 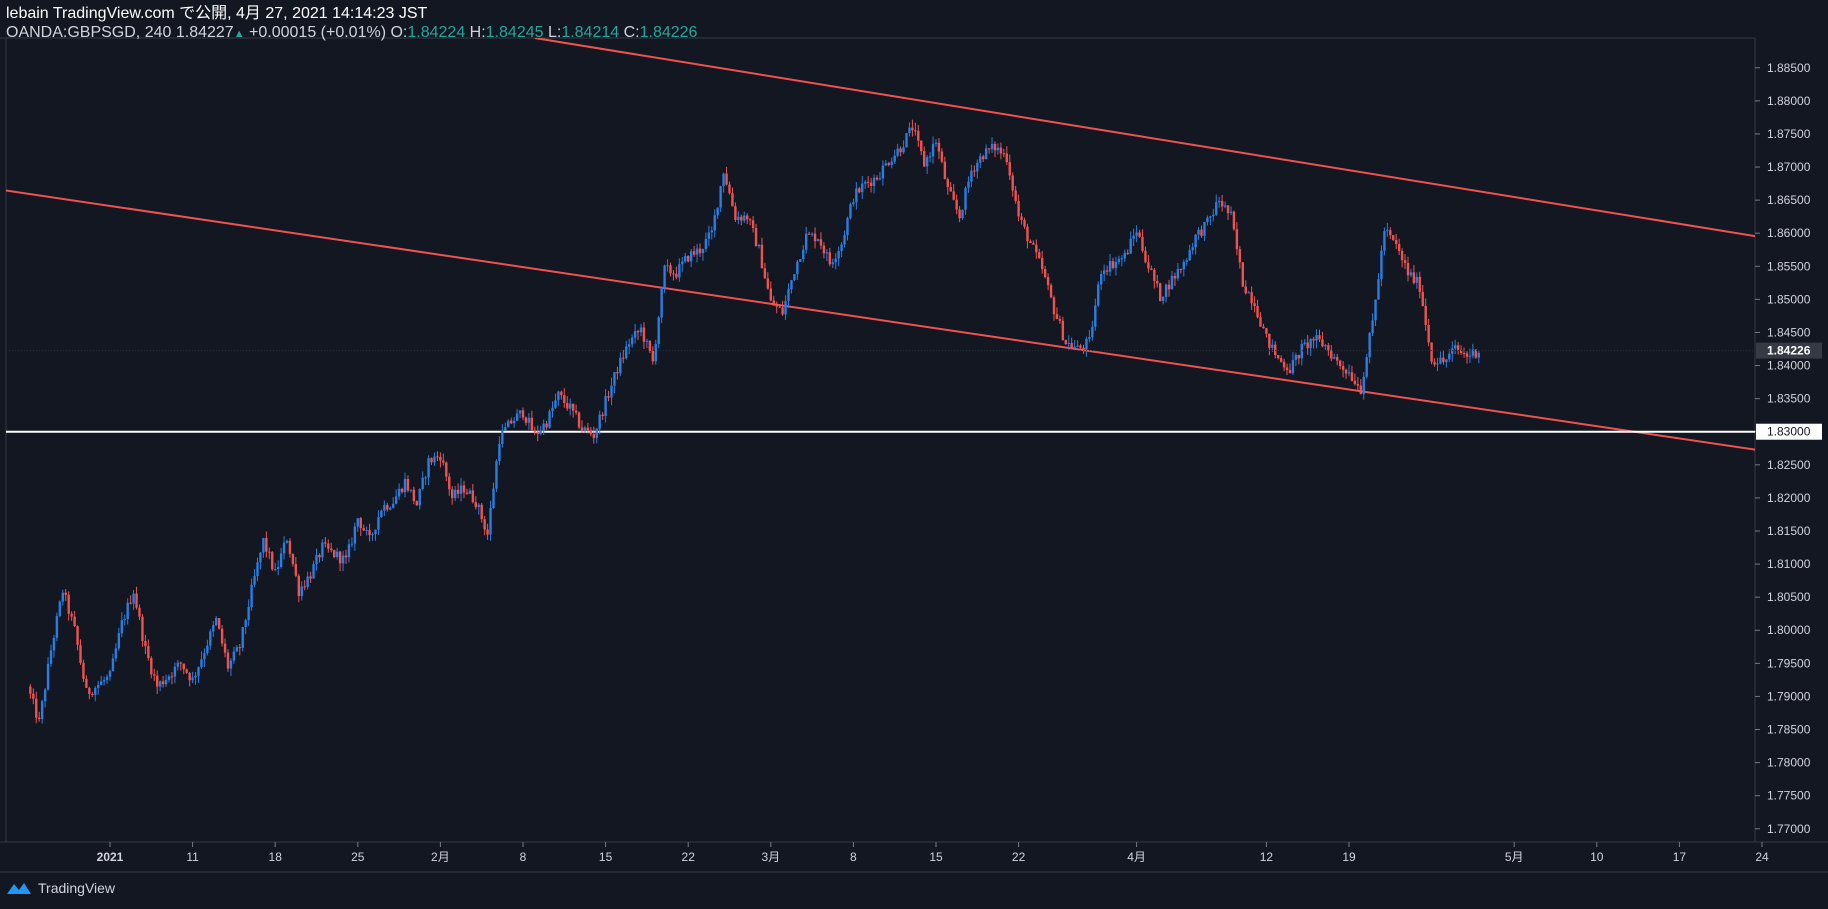 What do you see at coordinates (523, 857) in the screenshot?
I see `time-tick-label: 8` at bounding box center [523, 857].